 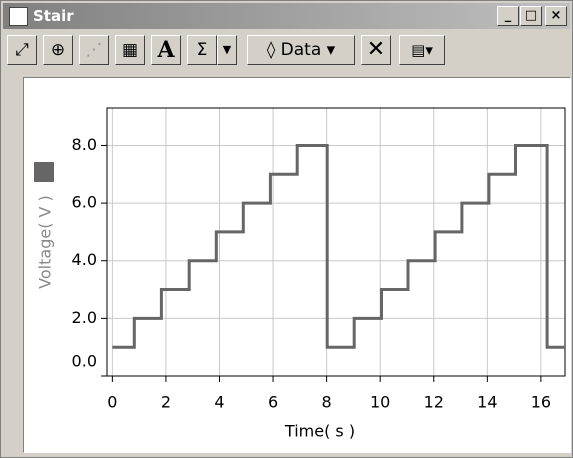 I want to click on toolbar: ⤢ ⊕ ⋰ ▦ A Σ ▼ ◊ Data ▾ ✕ ▤▾, so click(x=286, y=51).